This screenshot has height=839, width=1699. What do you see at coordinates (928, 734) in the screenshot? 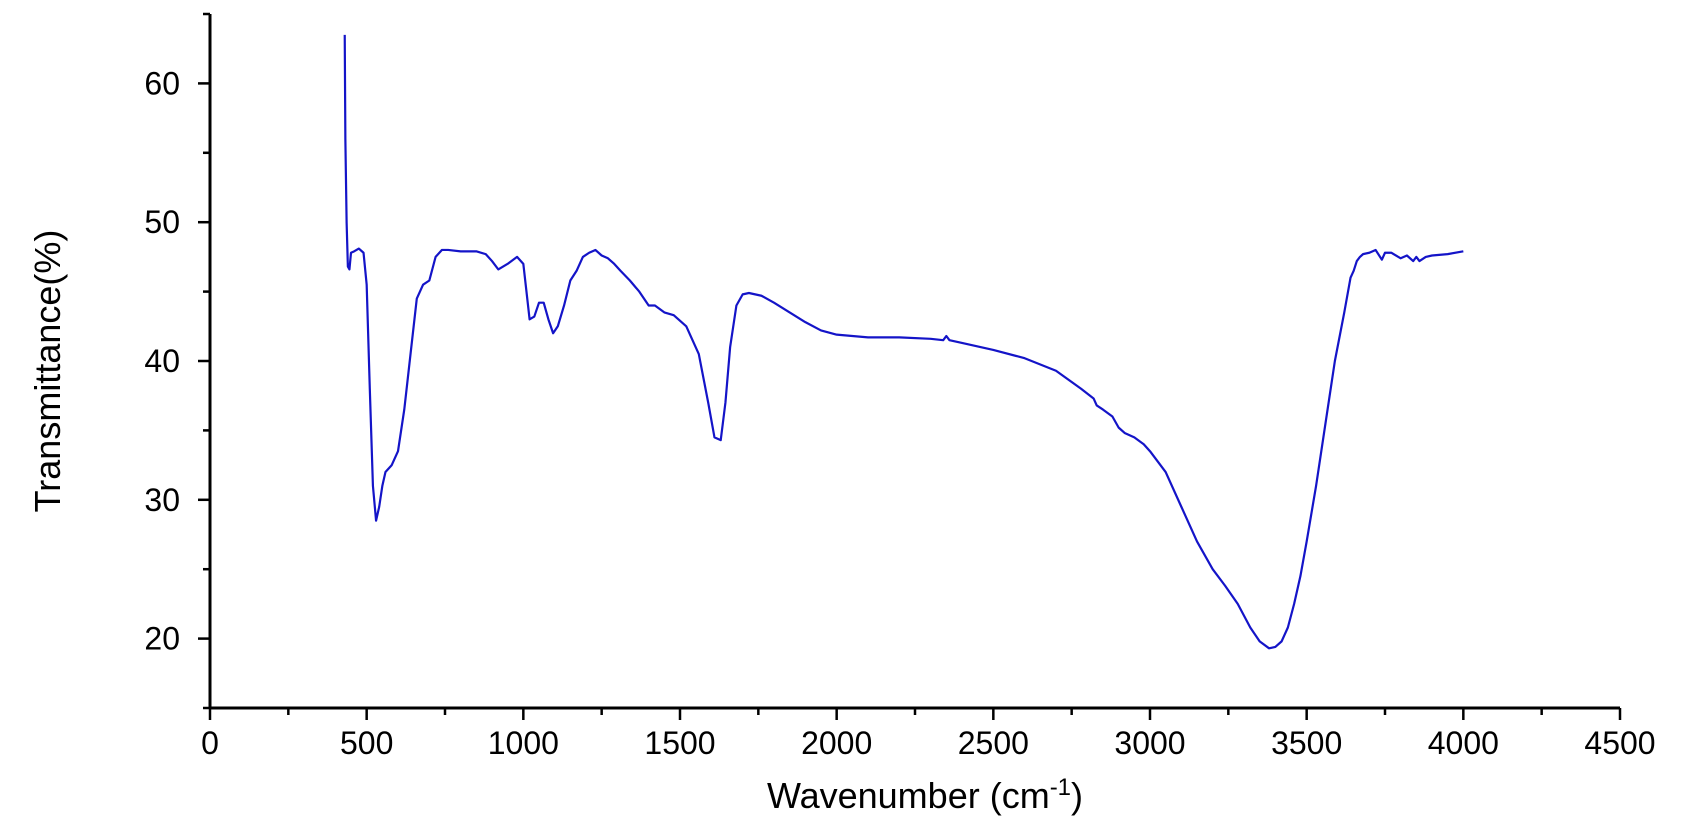
I see `x-axis-ticks: 0 500 1000 1500 2000 2500 3000 3500 4000 4500` at bounding box center [928, 734].